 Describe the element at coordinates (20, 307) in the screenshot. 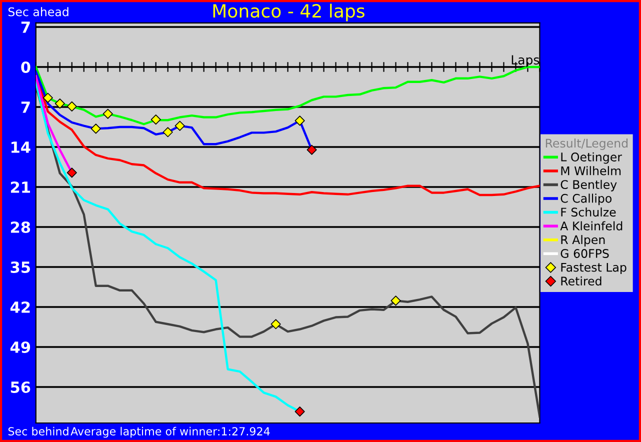

I see `y-tick-label: 42` at that location.